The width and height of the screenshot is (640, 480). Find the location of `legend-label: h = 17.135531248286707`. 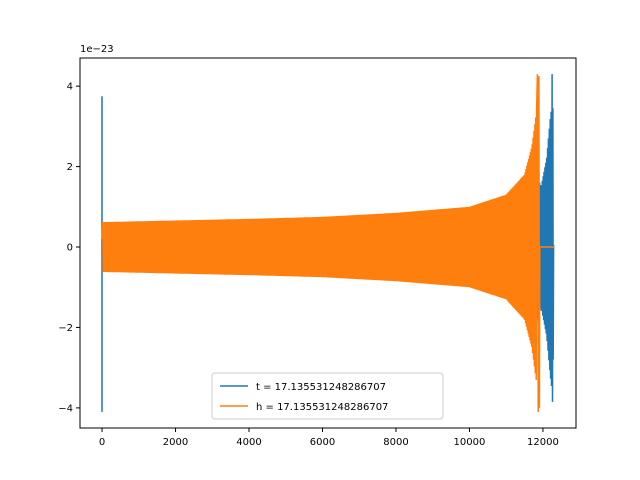

legend-label: h = 17.135531248286707 is located at coordinates (322, 407).